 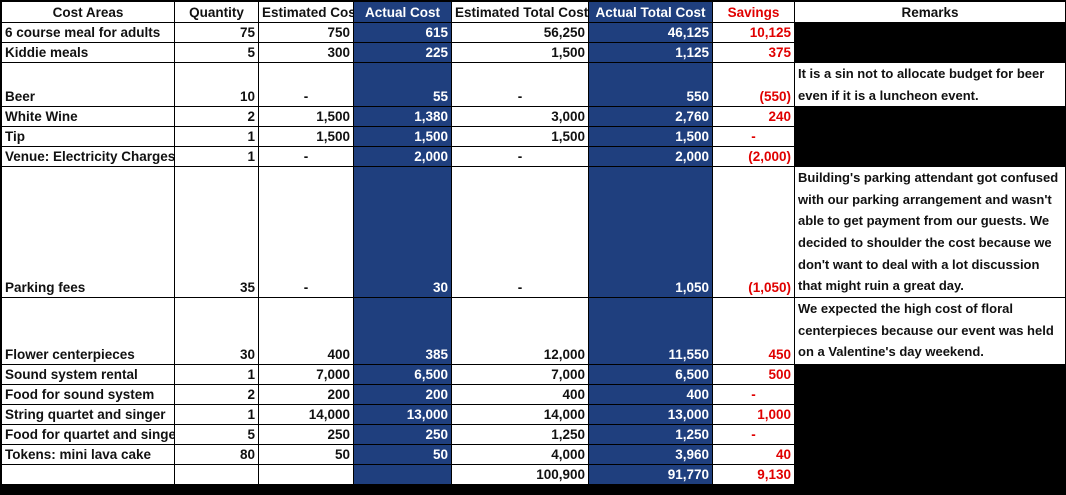 I want to click on cell-estimated-total: 400, so click(x=520, y=395).